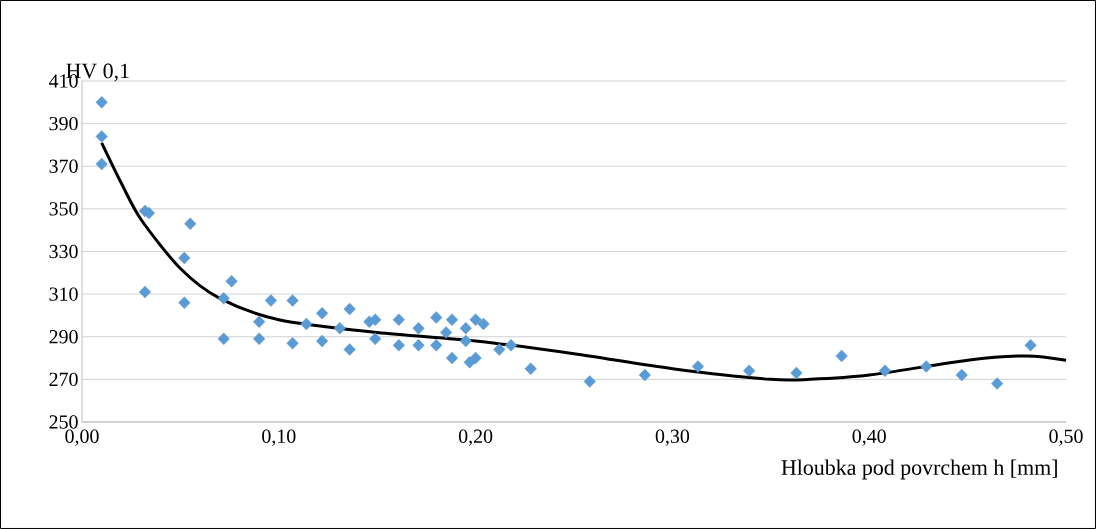  Describe the element at coordinates (63, 166) in the screenshot. I see `y-tick-label: 370` at that location.